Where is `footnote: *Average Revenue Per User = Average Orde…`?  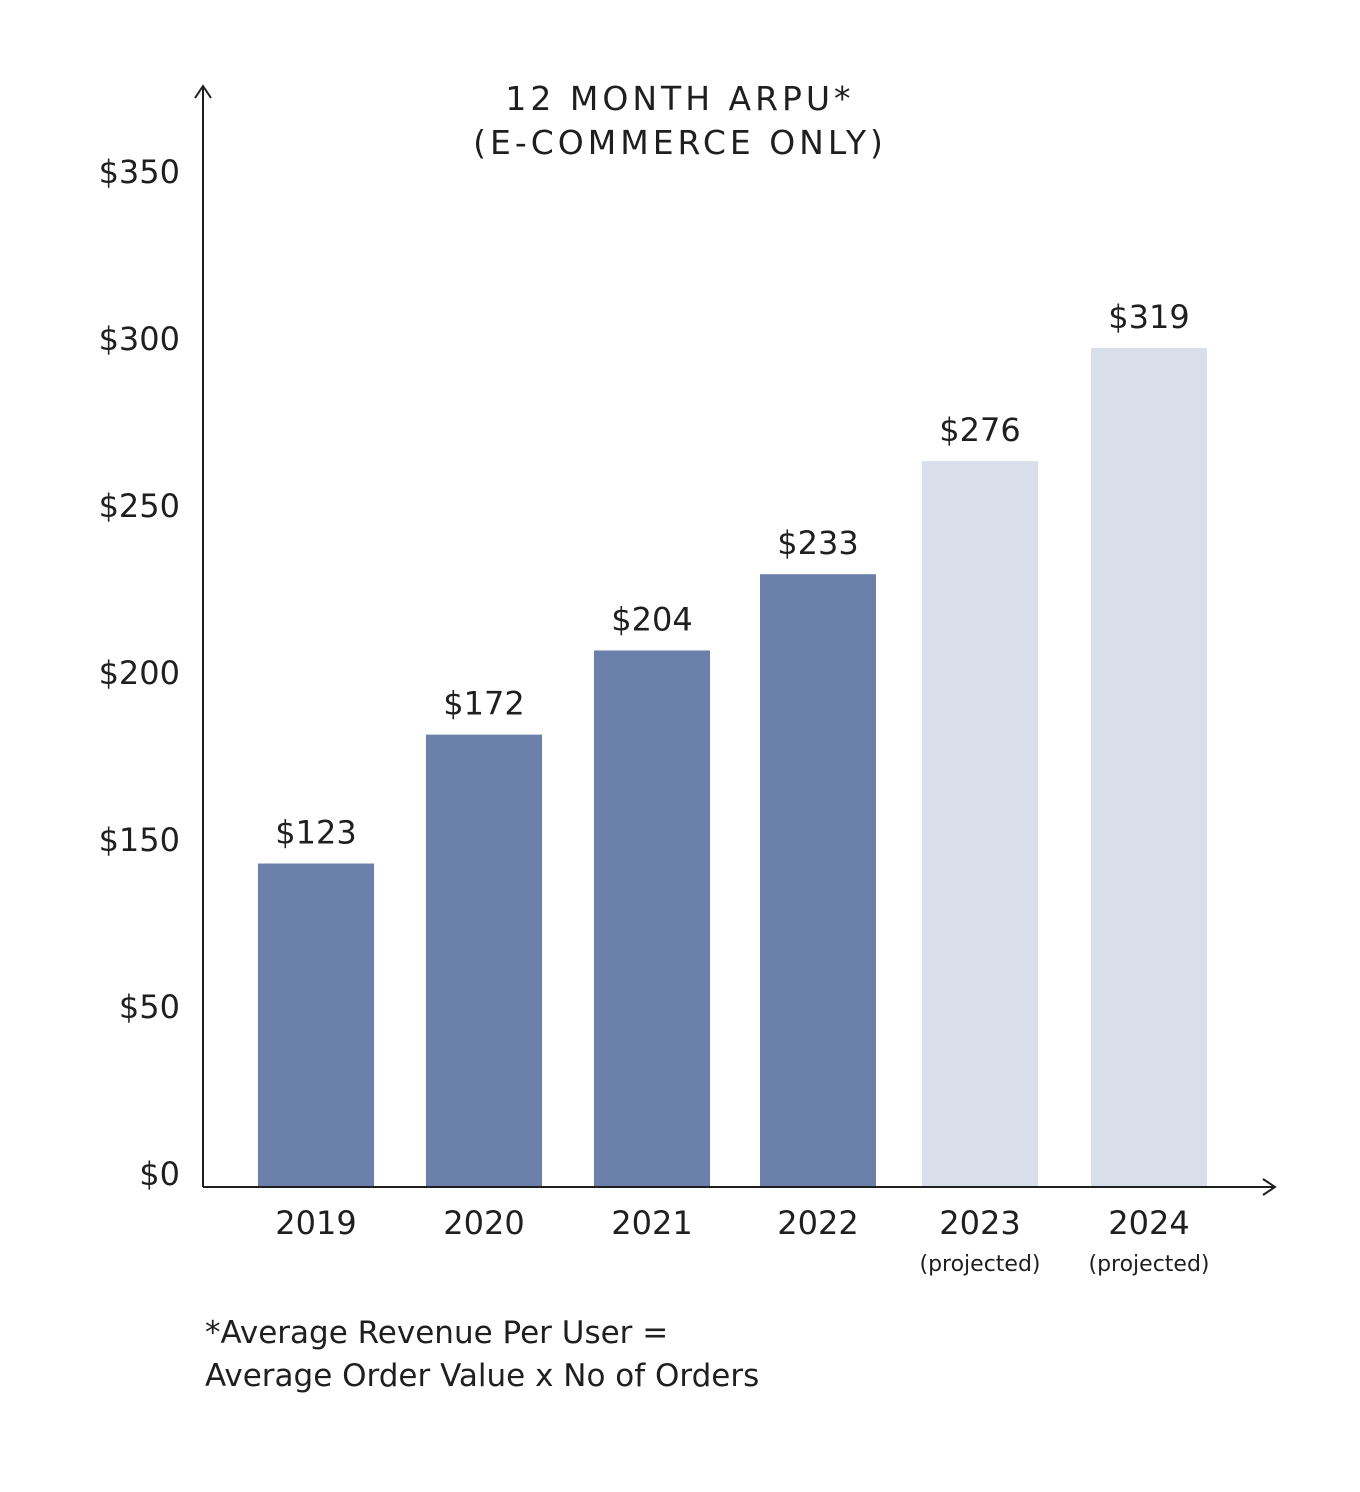 footnote: *Average Revenue Per User = Average Orde… is located at coordinates (655, 1355).